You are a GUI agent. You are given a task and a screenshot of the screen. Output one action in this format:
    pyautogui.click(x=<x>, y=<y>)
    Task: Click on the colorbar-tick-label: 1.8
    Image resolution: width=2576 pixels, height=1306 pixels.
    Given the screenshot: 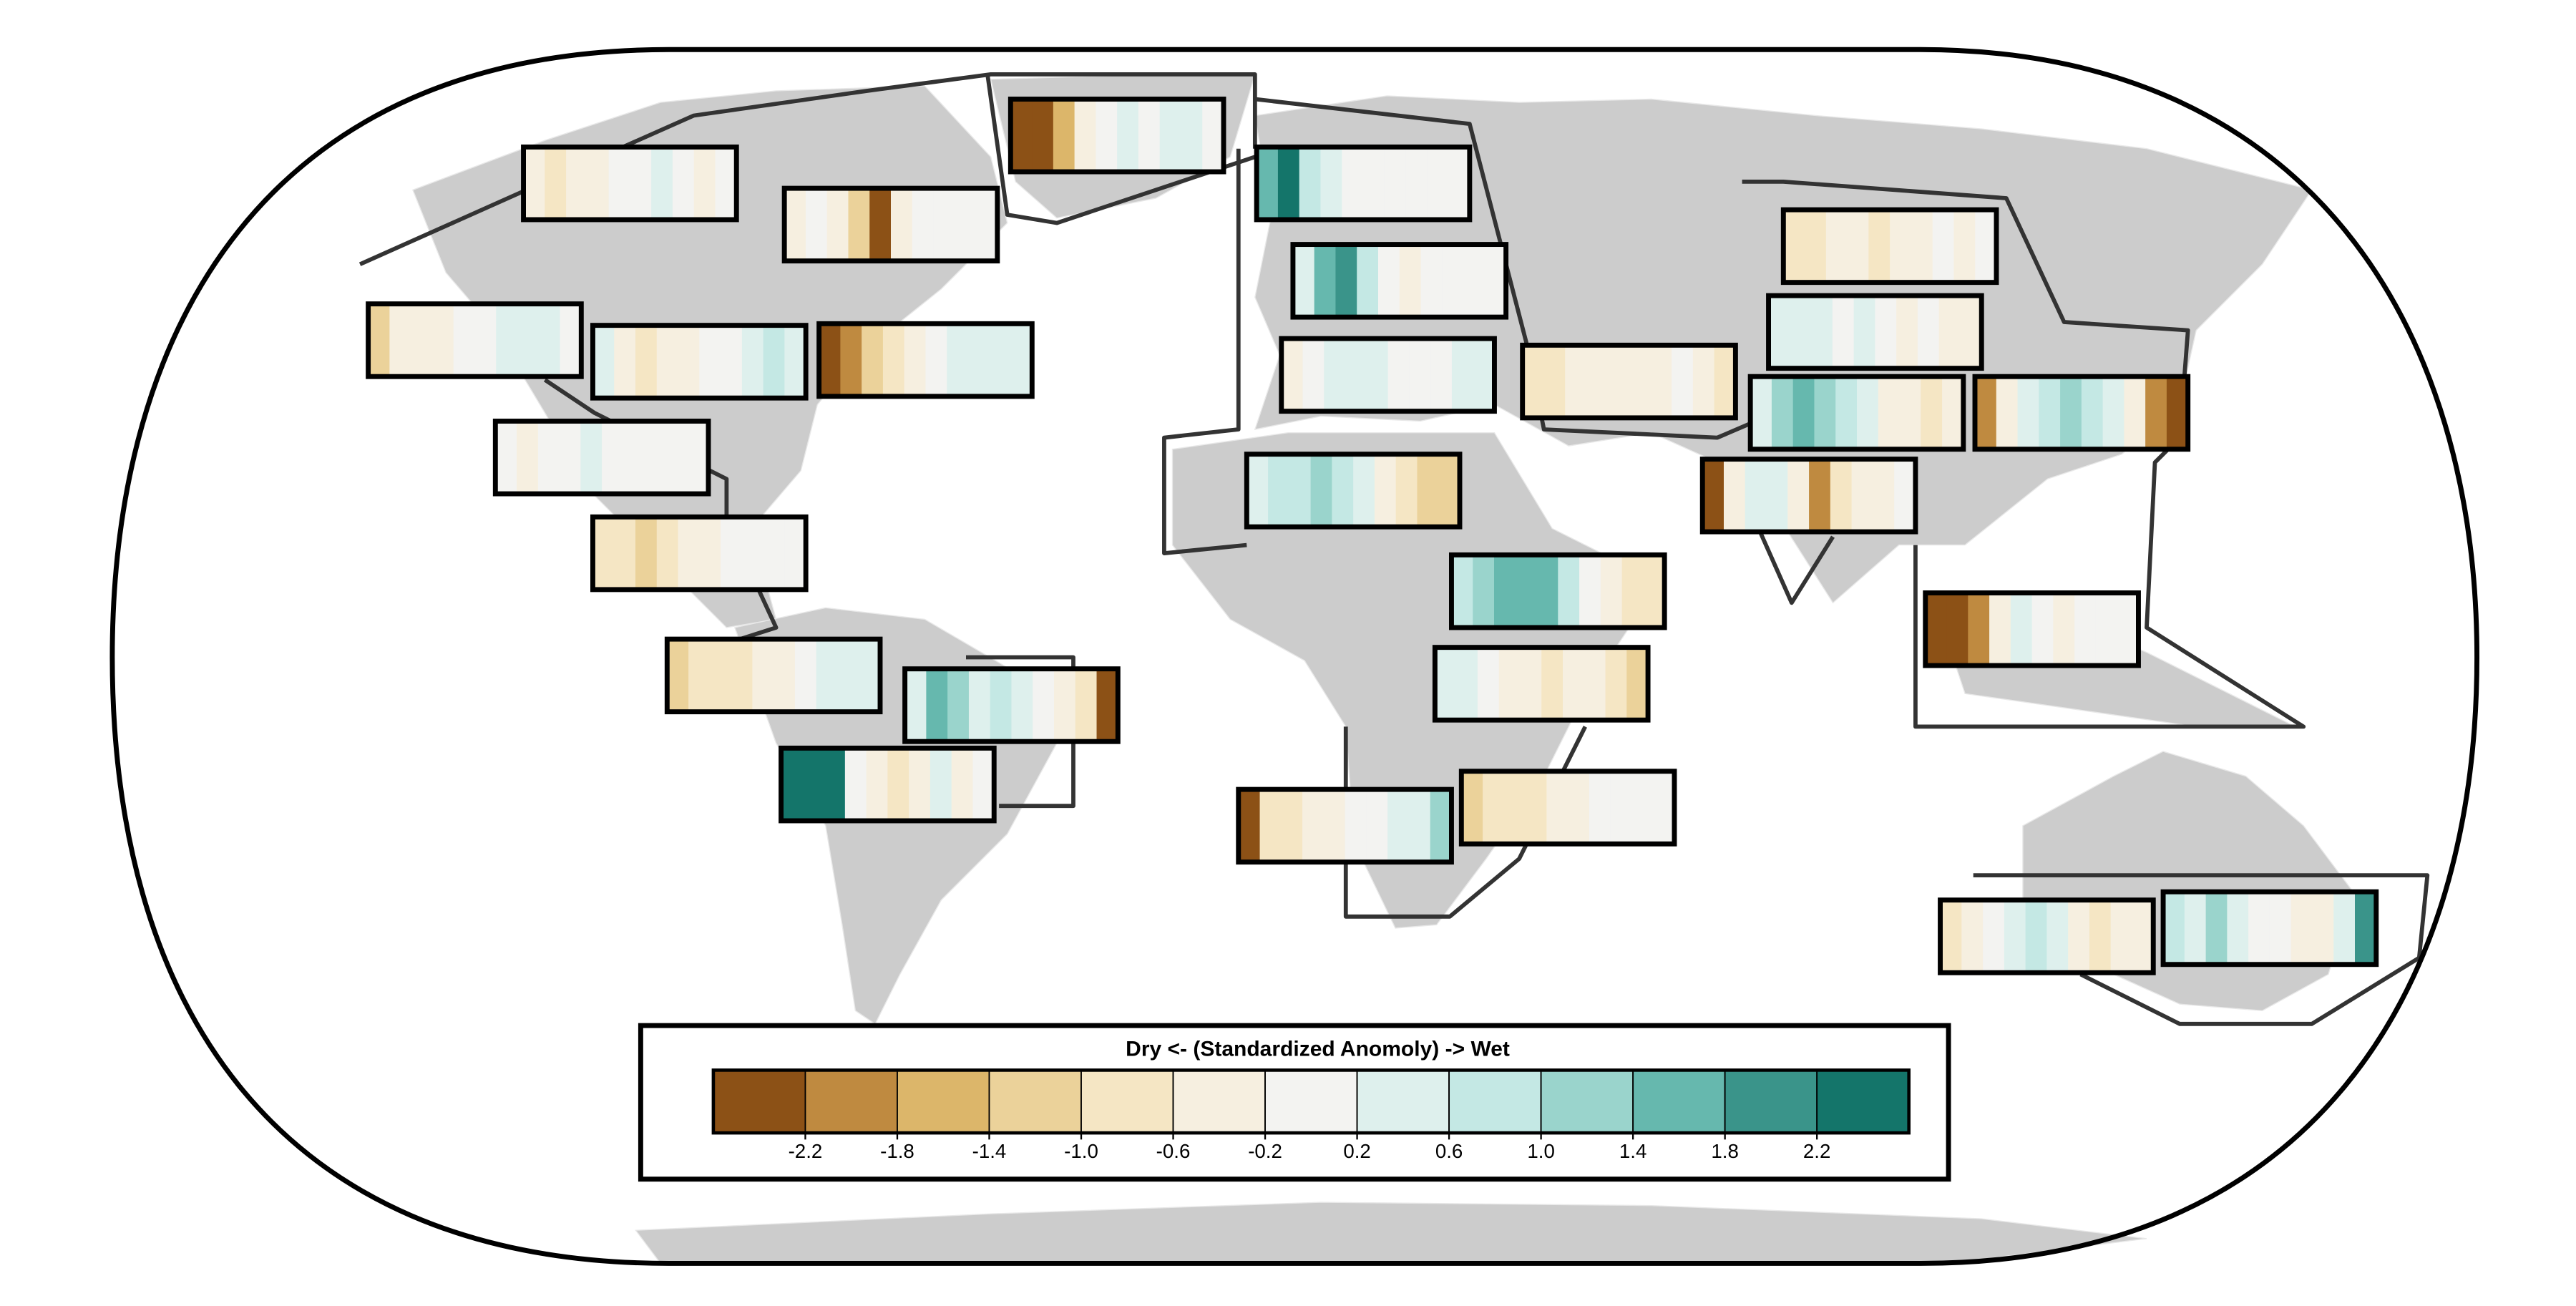 What is the action you would take?
    pyautogui.click(x=1725, y=1151)
    